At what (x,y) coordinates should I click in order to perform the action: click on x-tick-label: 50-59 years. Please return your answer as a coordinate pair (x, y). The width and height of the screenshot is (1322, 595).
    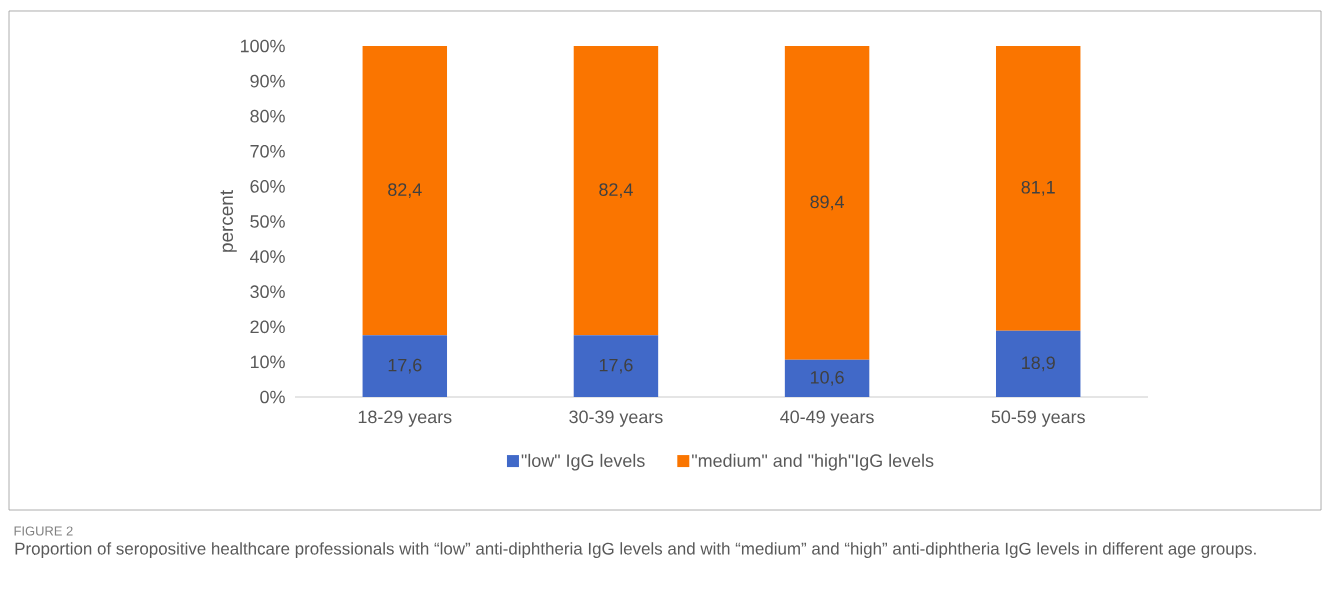
    Looking at the image, I should click on (1038, 418).